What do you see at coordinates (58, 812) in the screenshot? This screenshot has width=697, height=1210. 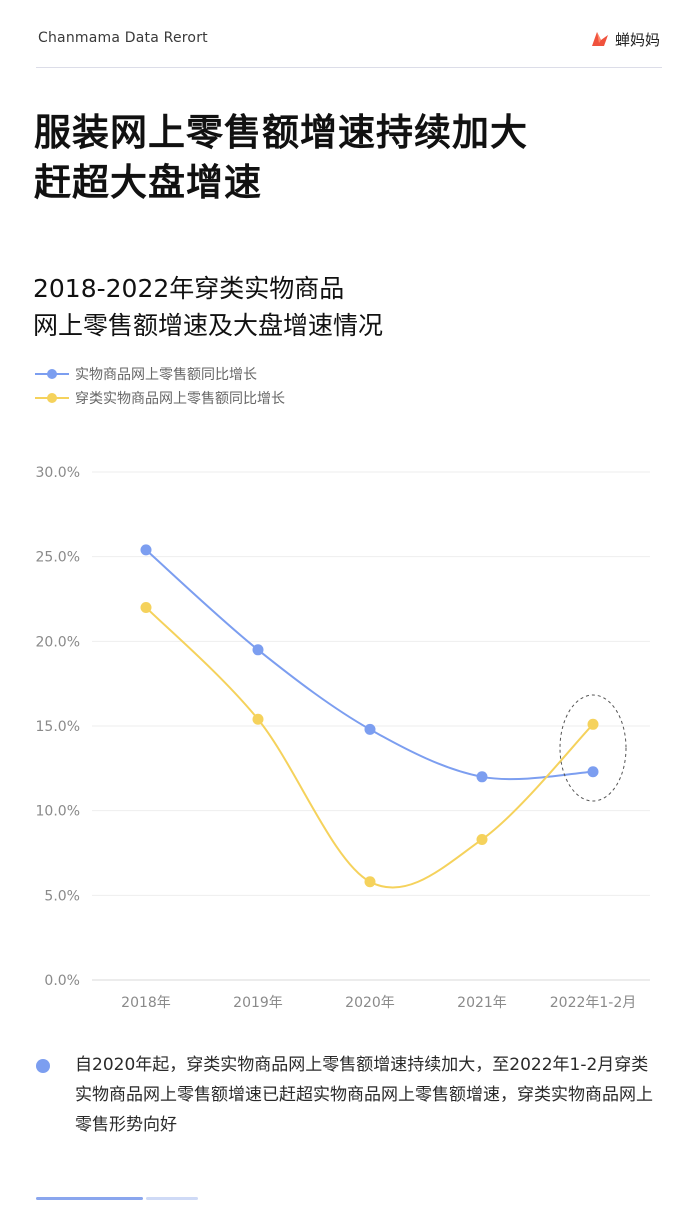 I see `y-tick-label: 10.0%` at bounding box center [58, 812].